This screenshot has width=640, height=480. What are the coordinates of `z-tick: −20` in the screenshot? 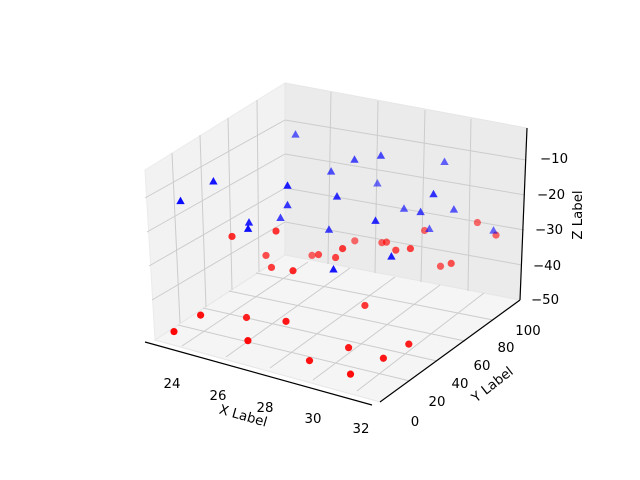 It's located at (551, 195).